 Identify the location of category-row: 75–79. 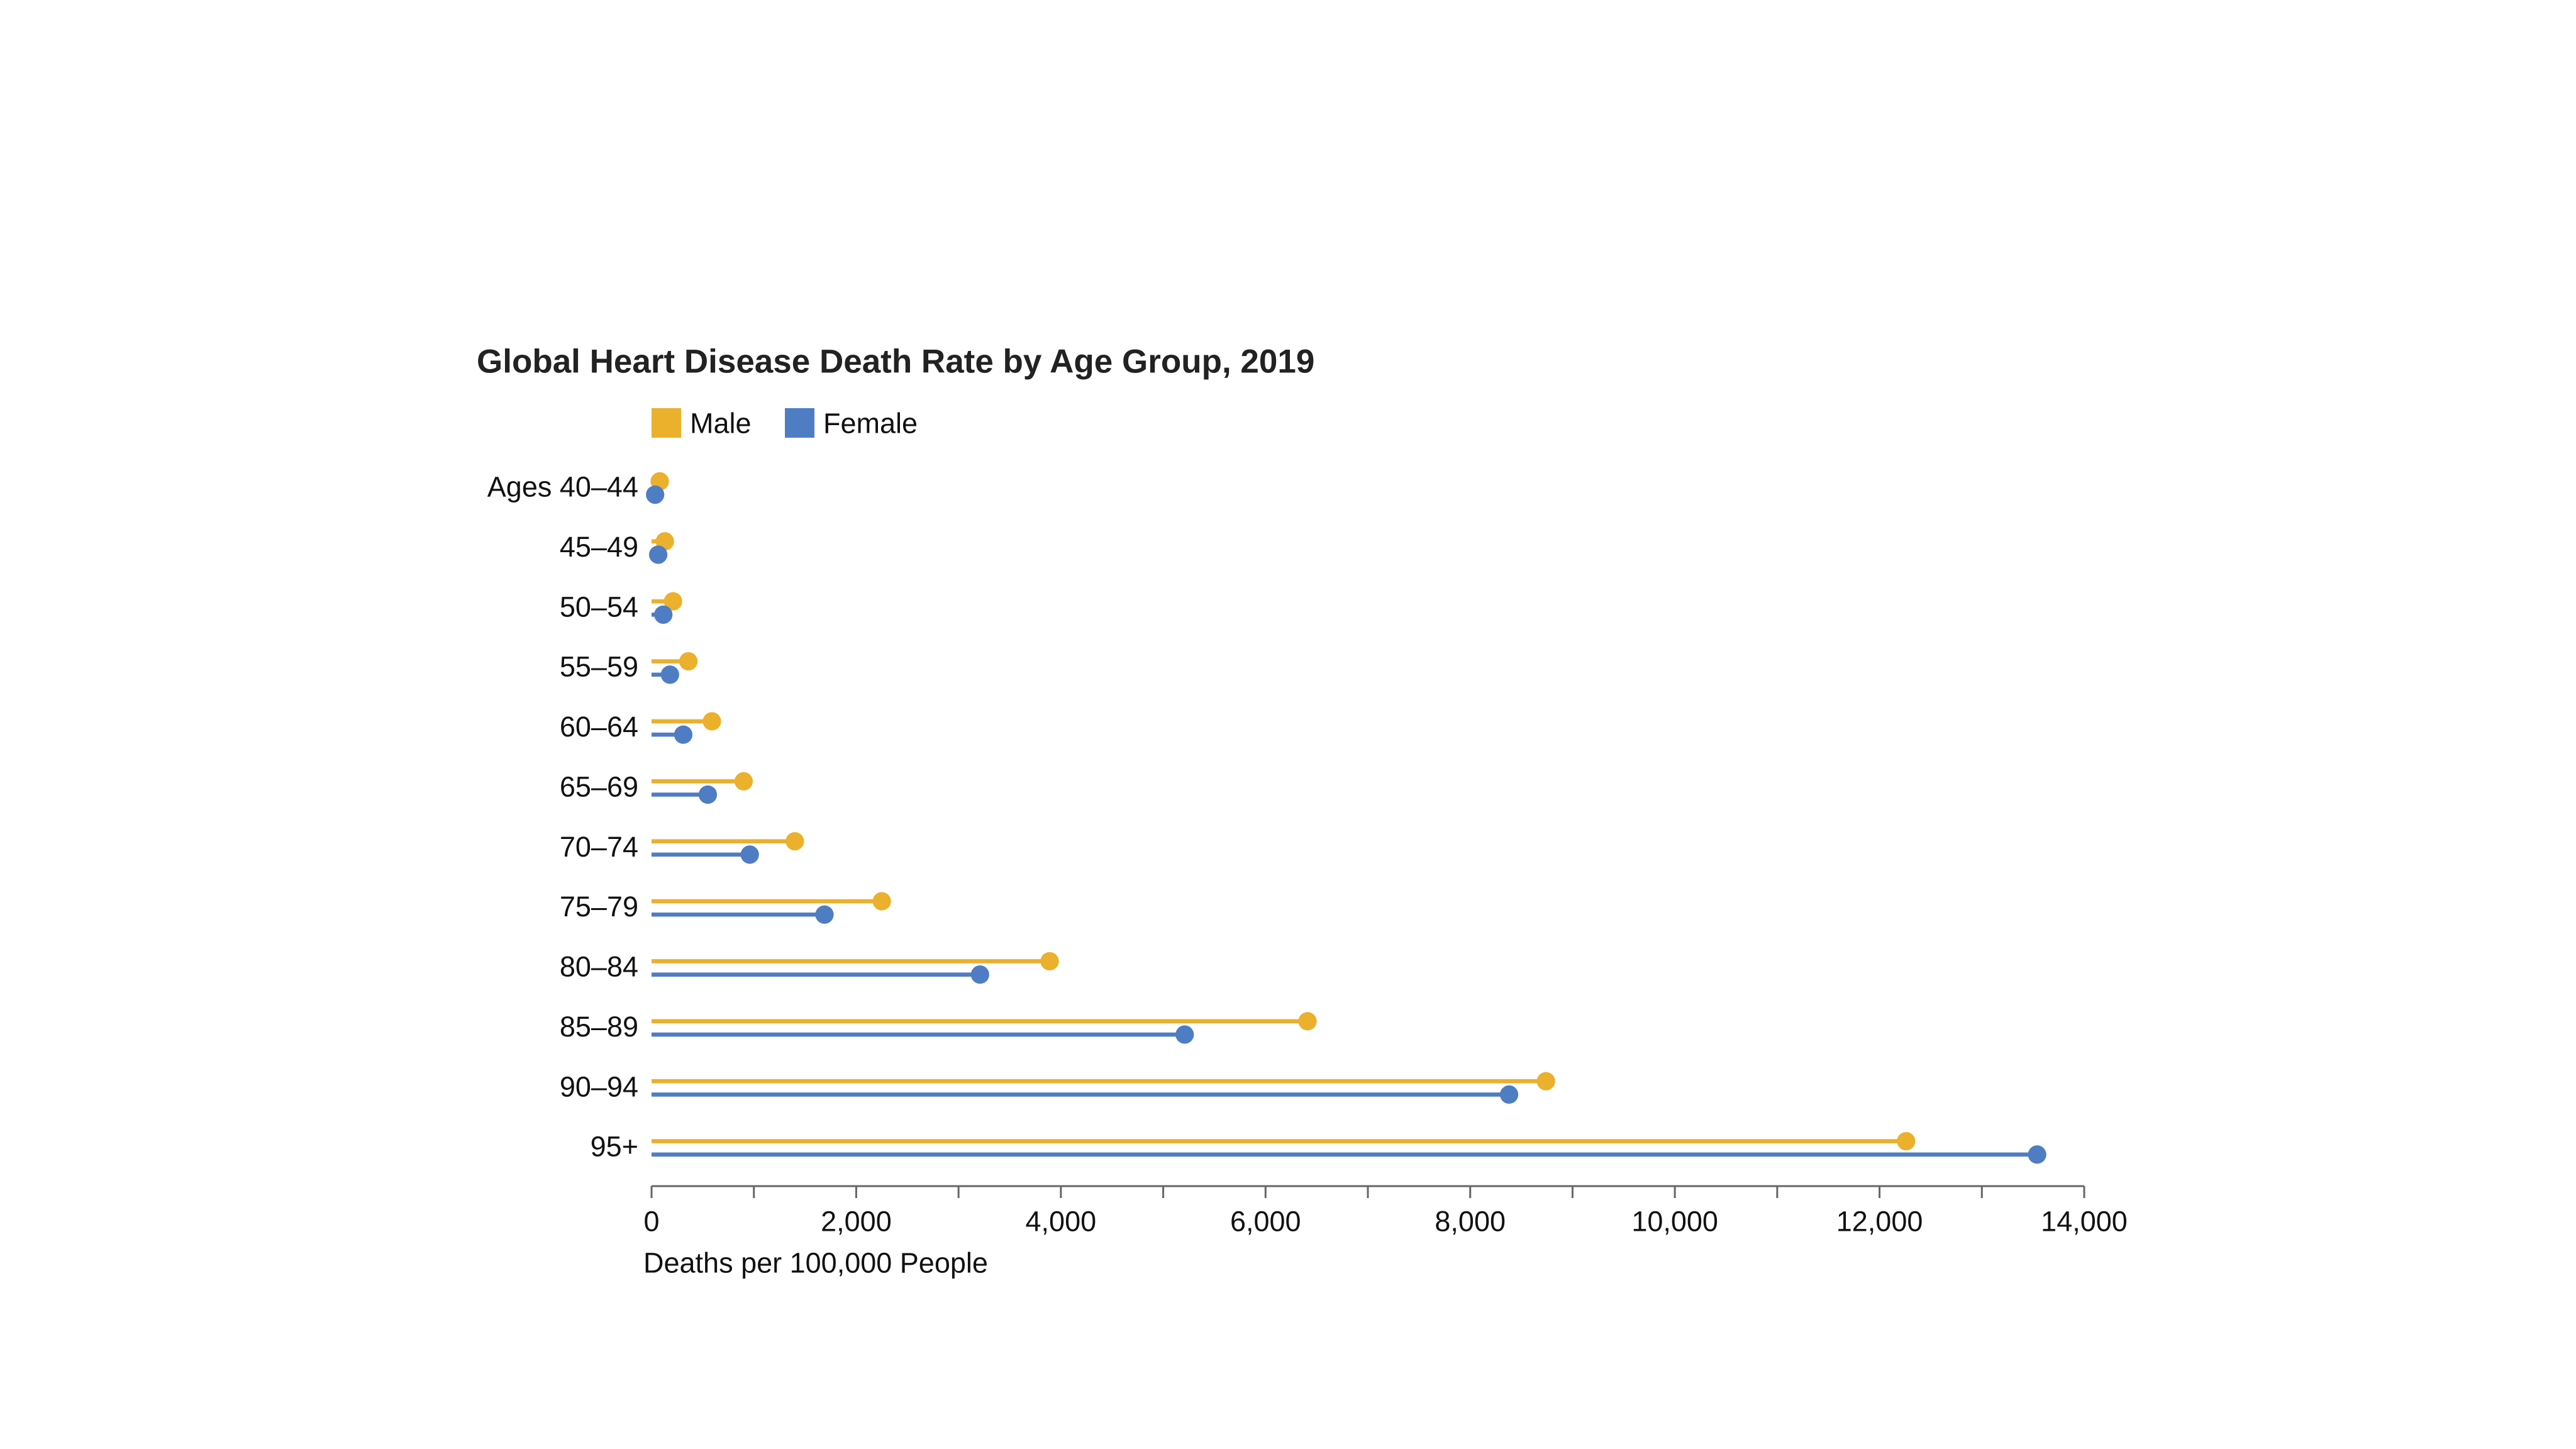
(725, 907).